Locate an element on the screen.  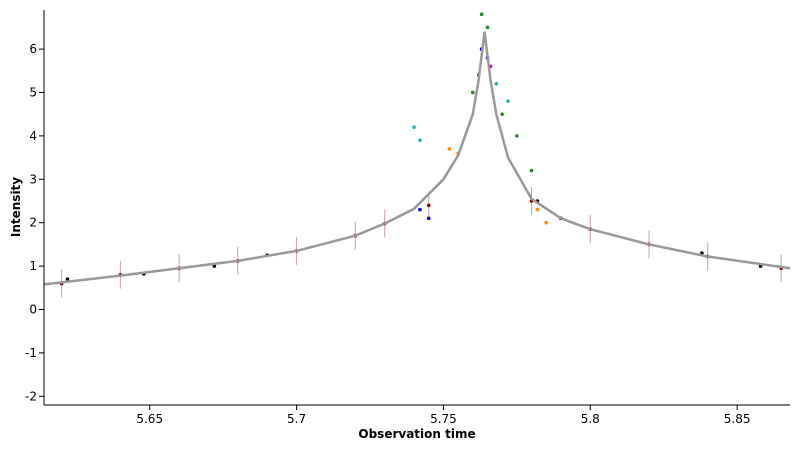
y-tick-label: 2 is located at coordinates (33, 223).